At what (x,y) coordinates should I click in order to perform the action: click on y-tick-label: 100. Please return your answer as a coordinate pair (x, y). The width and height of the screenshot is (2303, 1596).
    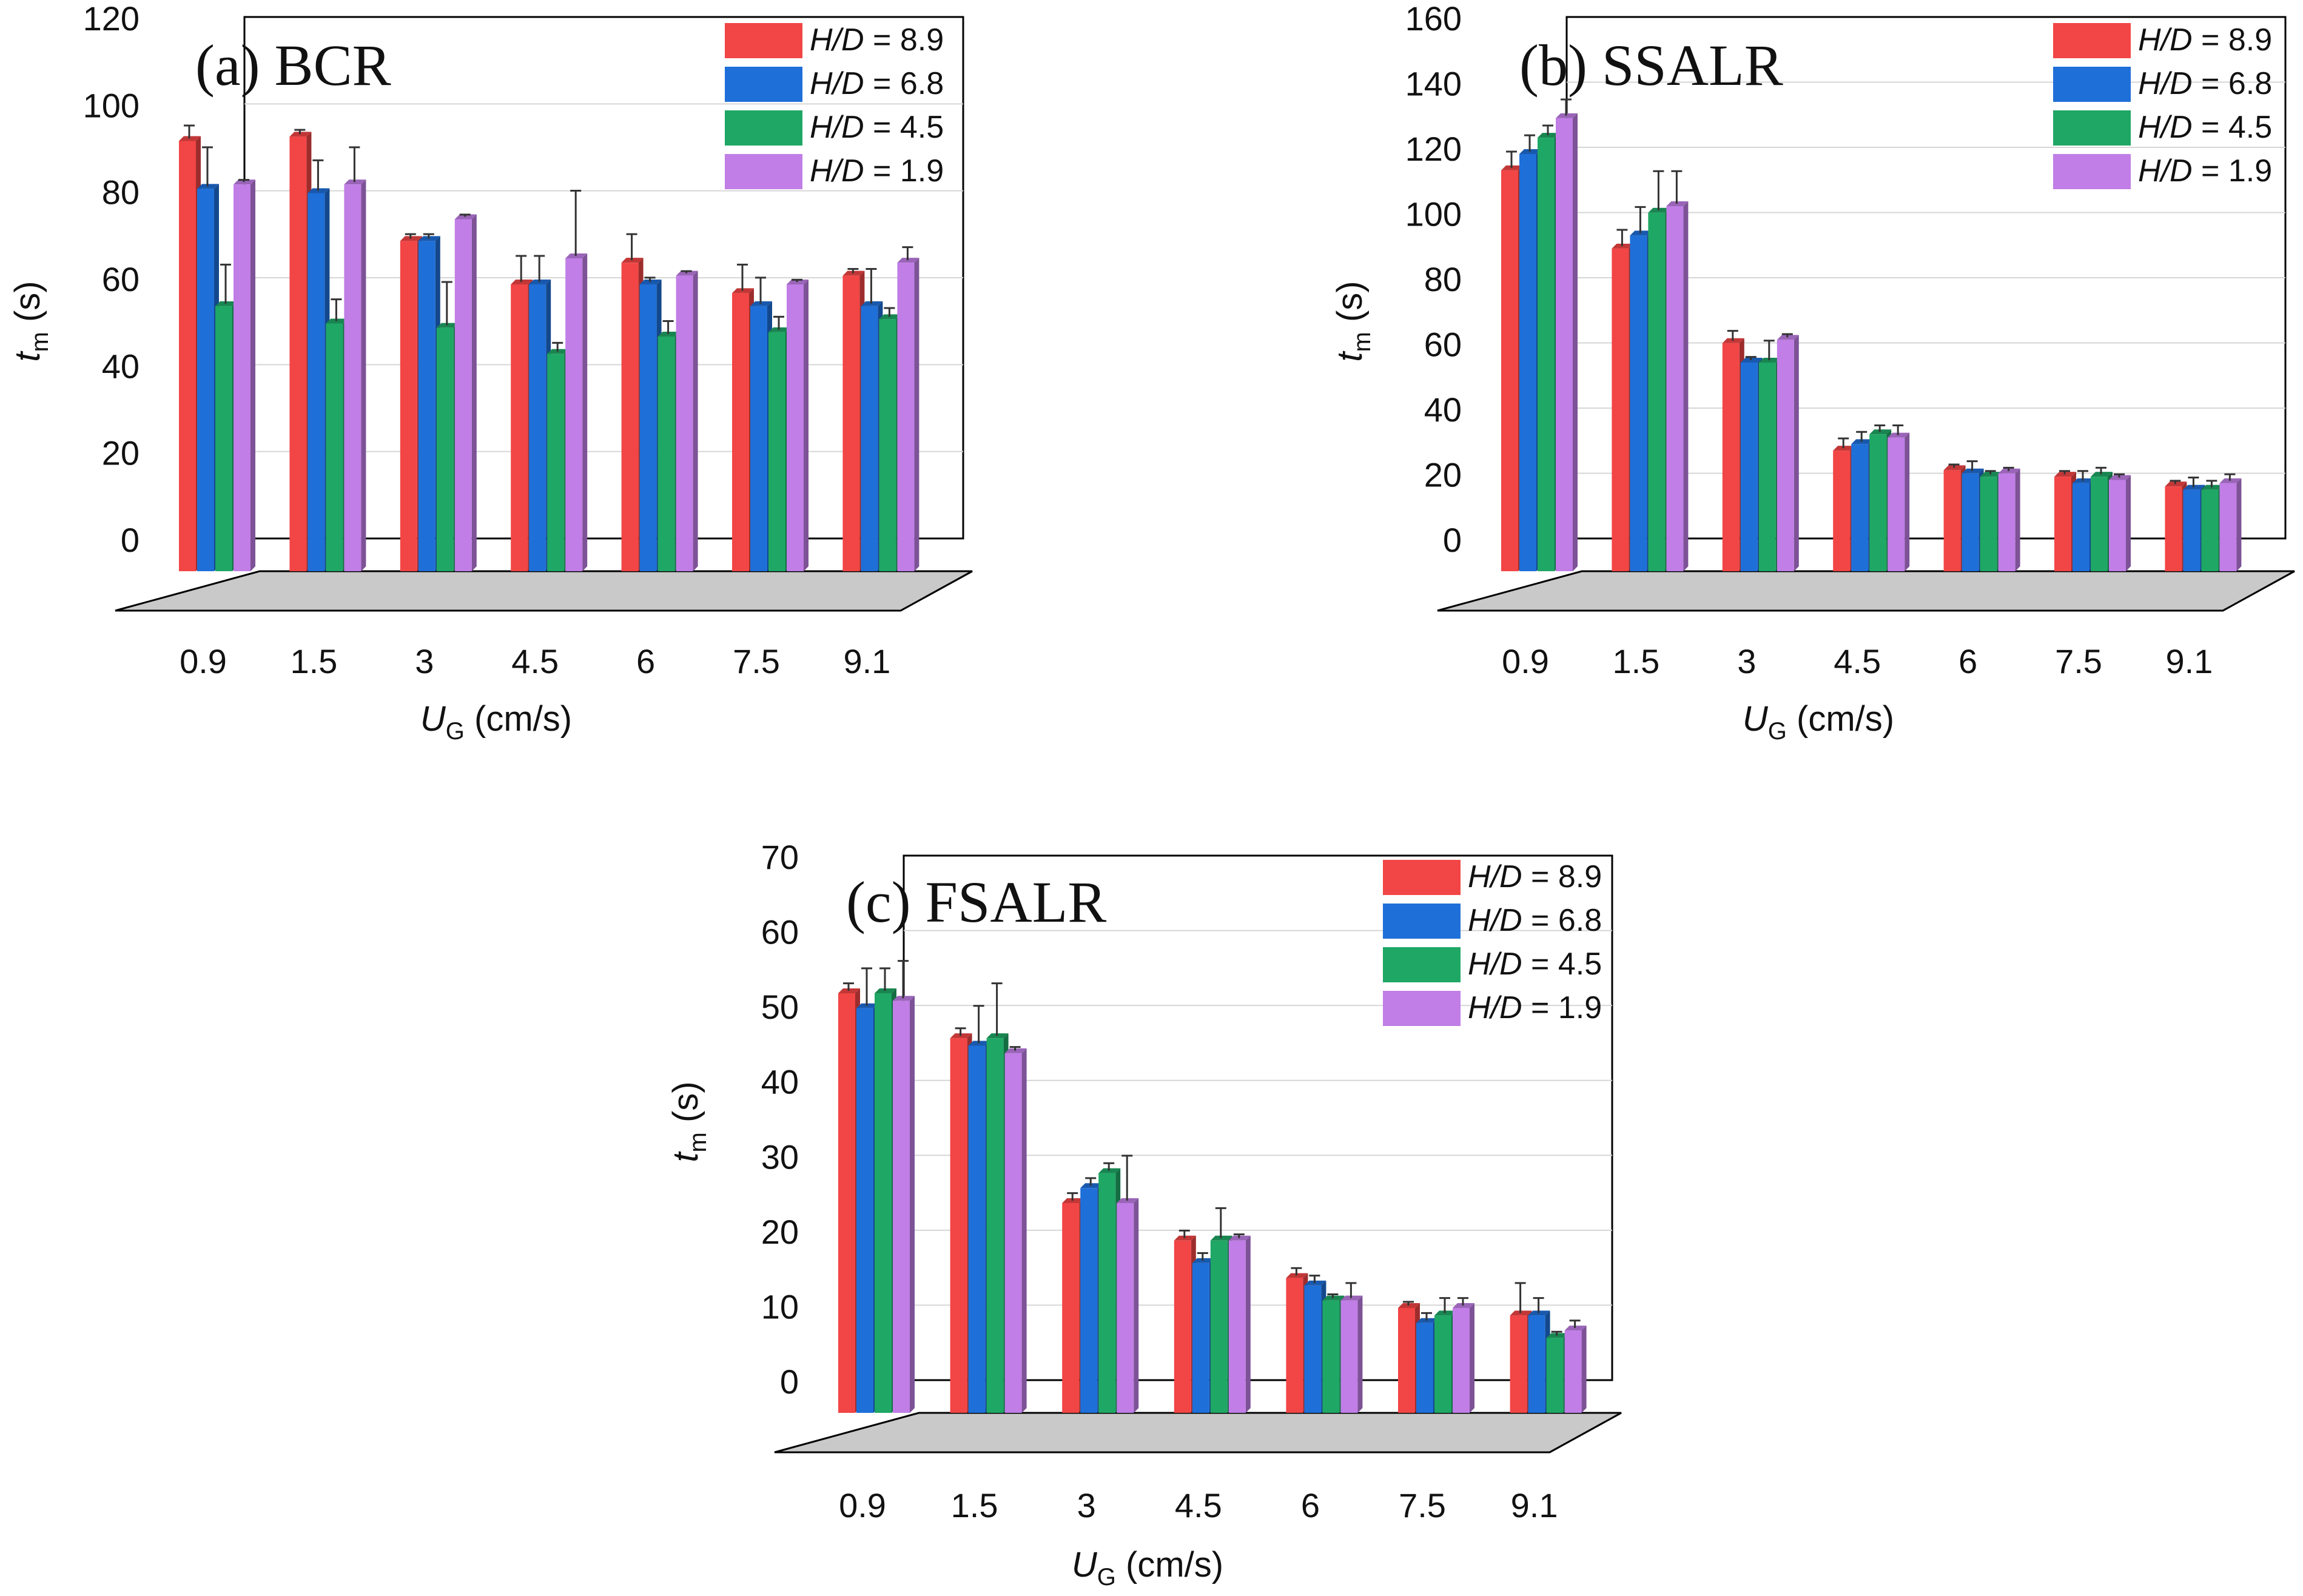
    Looking at the image, I should click on (112, 105).